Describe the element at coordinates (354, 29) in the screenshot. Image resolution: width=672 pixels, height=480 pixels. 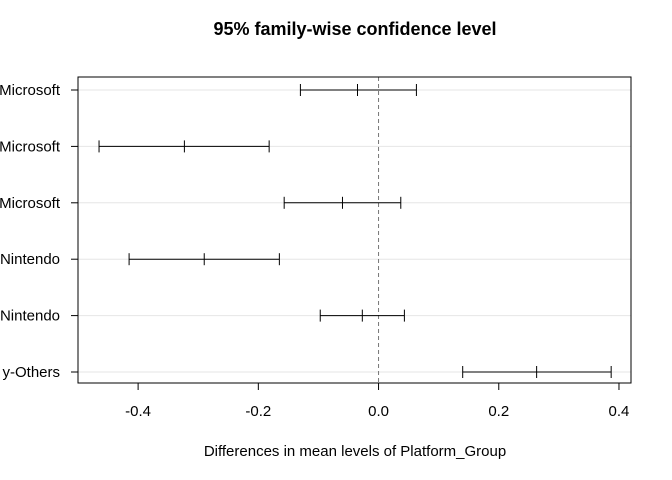
I see `chart-title: 95% family-wise confidence level` at that location.